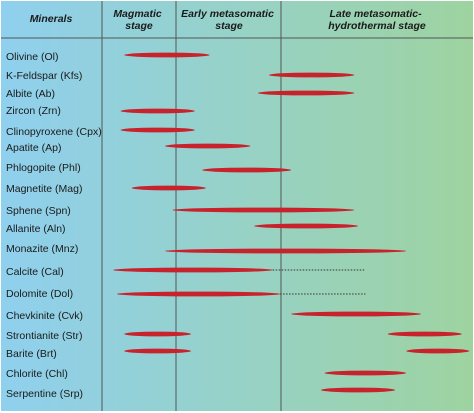  Describe the element at coordinates (227, 14) in the screenshot. I see `early-metasomatic-stage-header-line1: Early metasomatic` at that location.